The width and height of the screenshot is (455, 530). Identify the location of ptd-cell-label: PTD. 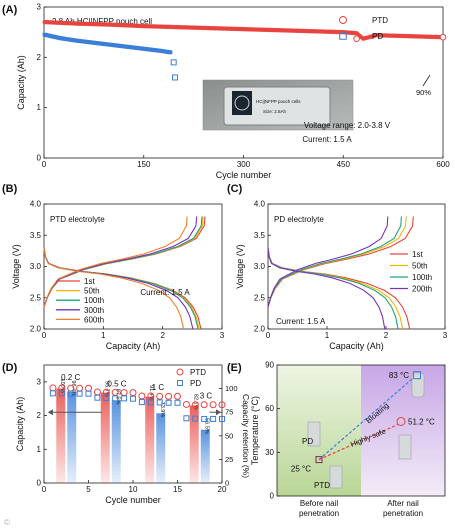
(322, 485).